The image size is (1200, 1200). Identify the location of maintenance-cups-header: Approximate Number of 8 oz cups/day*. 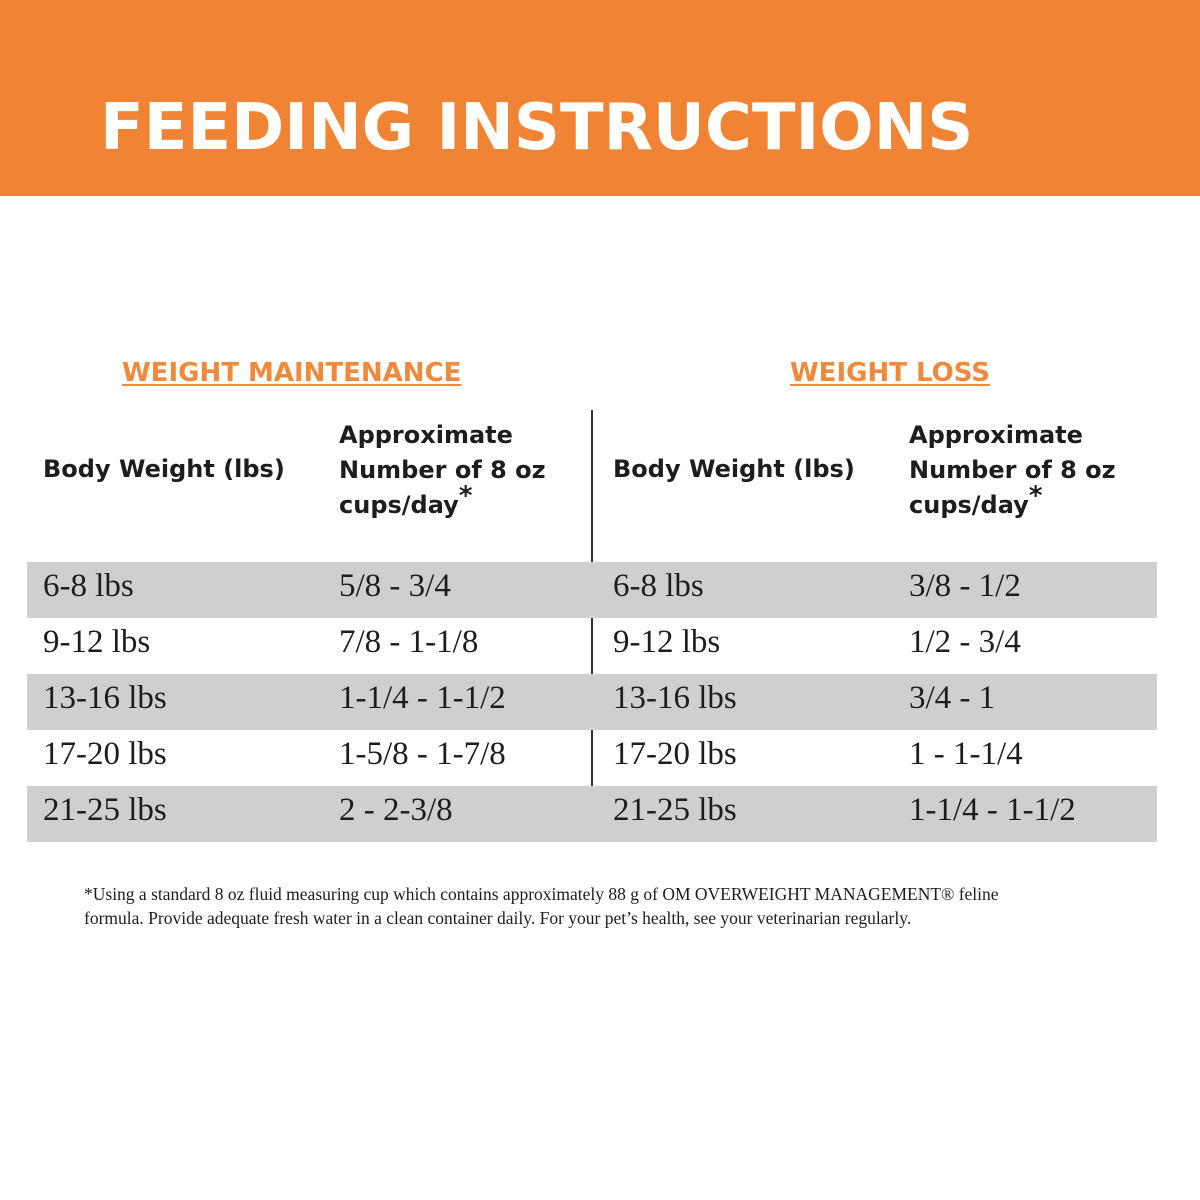
(459, 470).